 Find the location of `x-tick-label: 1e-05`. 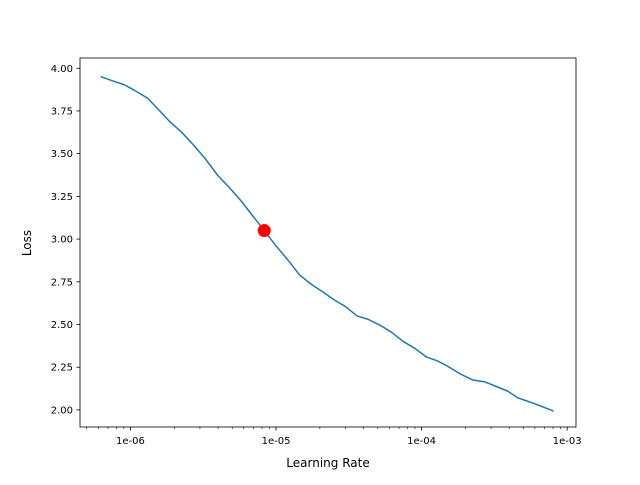

x-tick-label: 1e-05 is located at coordinates (276, 441).